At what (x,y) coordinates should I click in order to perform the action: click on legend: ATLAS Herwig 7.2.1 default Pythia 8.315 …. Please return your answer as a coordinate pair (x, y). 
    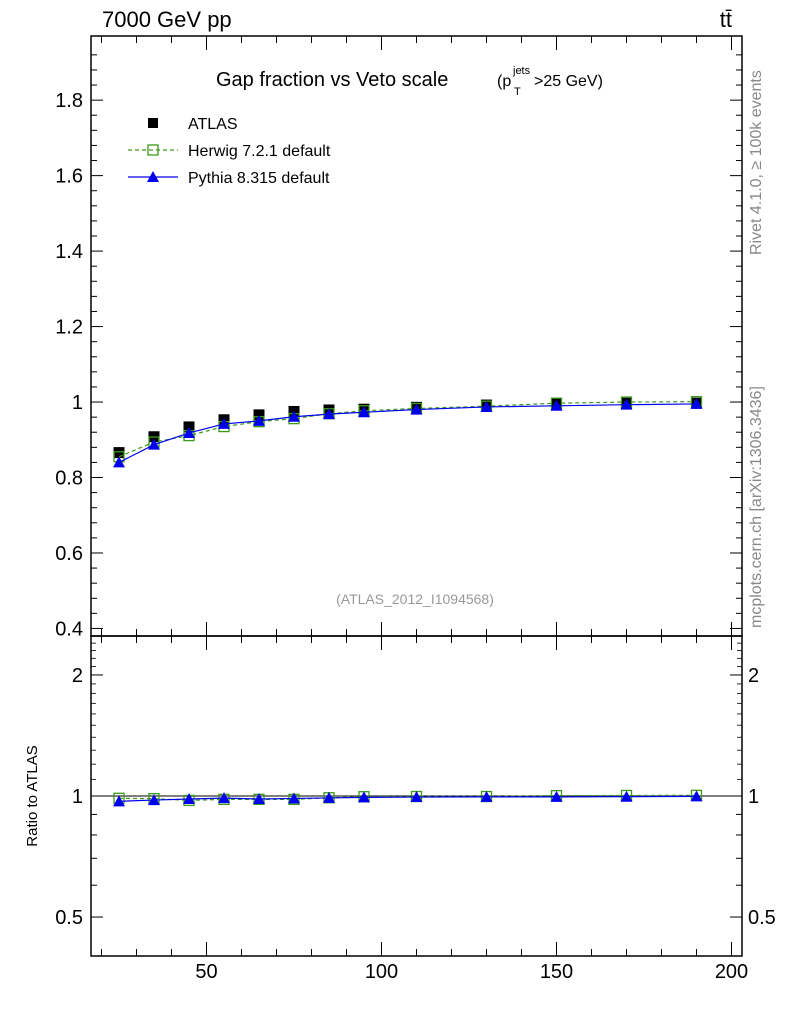
    Looking at the image, I should click on (229, 151).